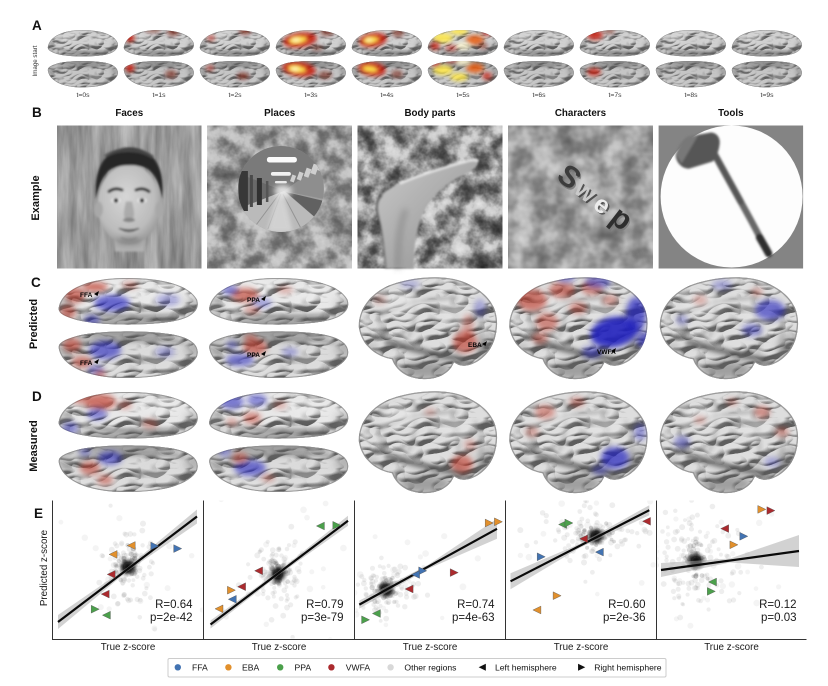  What do you see at coordinates (235, 95) in the screenshot?
I see `svg-text: t=2s` at bounding box center [235, 95].